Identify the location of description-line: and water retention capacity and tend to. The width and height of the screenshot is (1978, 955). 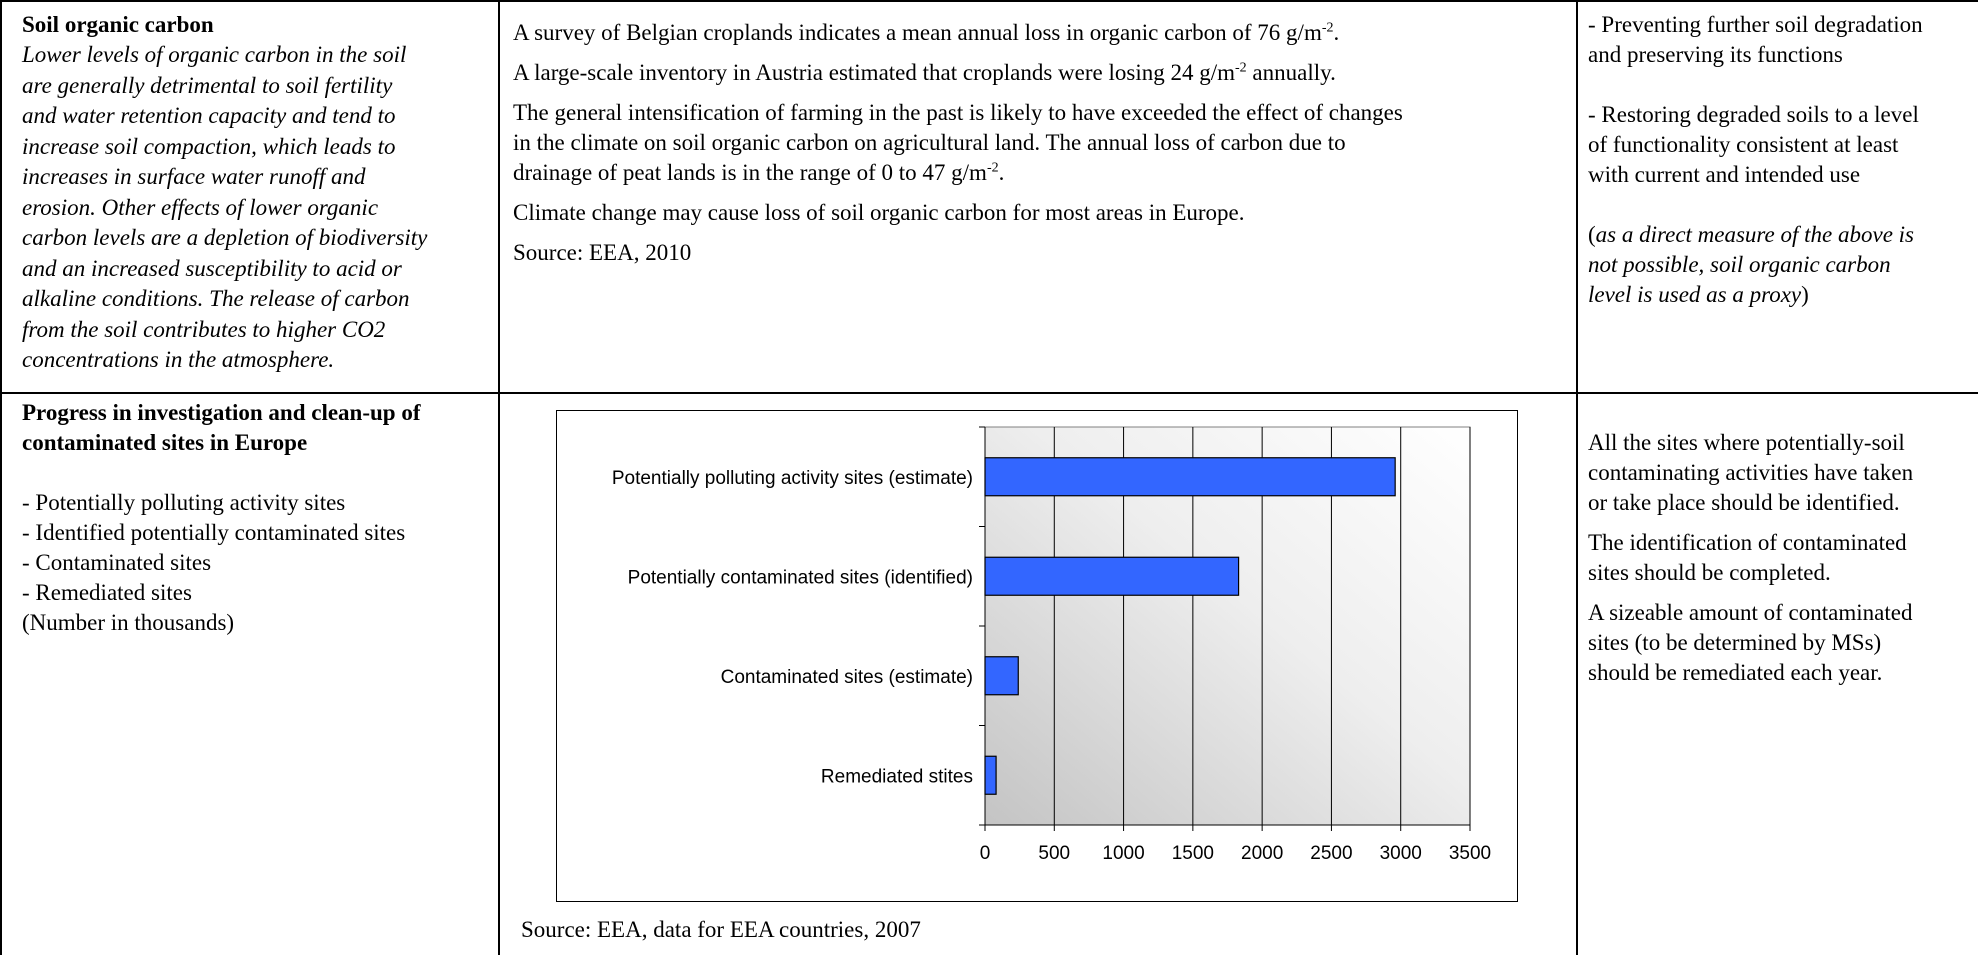
(209, 115).